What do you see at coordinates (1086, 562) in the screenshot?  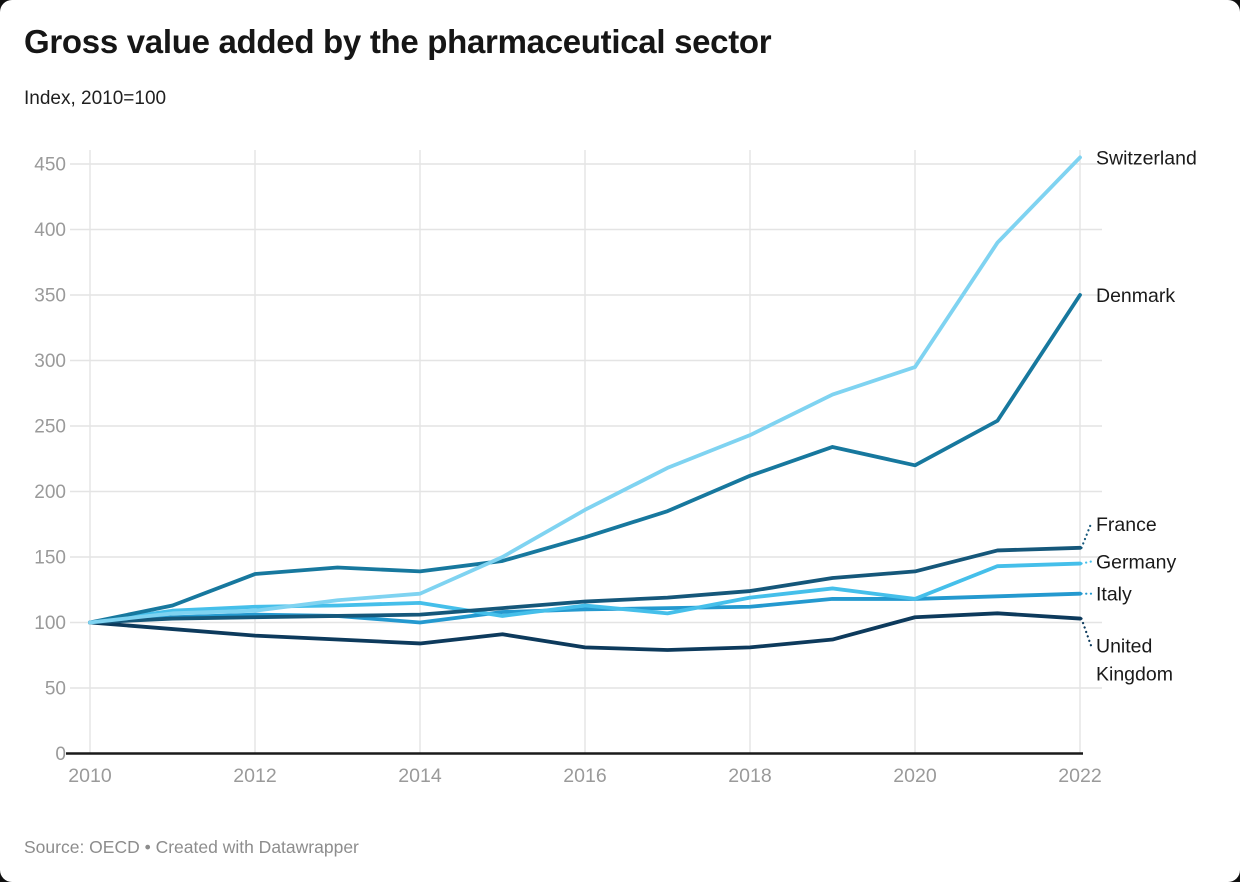 I see `label-leader-germany` at bounding box center [1086, 562].